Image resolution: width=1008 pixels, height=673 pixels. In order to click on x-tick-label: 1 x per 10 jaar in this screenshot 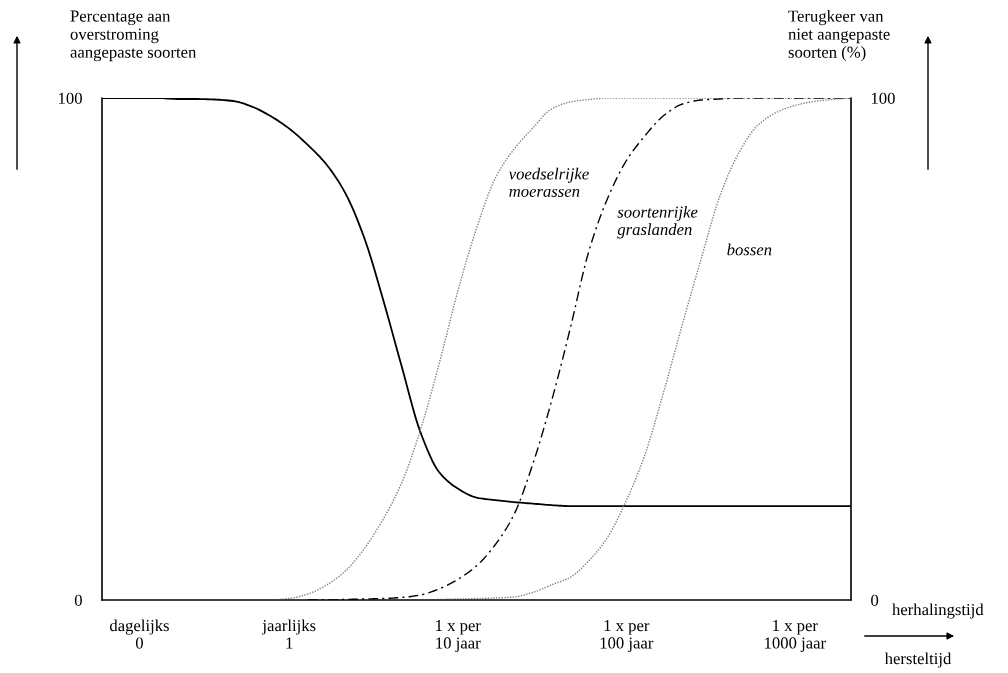, I will do `click(458, 636)`.